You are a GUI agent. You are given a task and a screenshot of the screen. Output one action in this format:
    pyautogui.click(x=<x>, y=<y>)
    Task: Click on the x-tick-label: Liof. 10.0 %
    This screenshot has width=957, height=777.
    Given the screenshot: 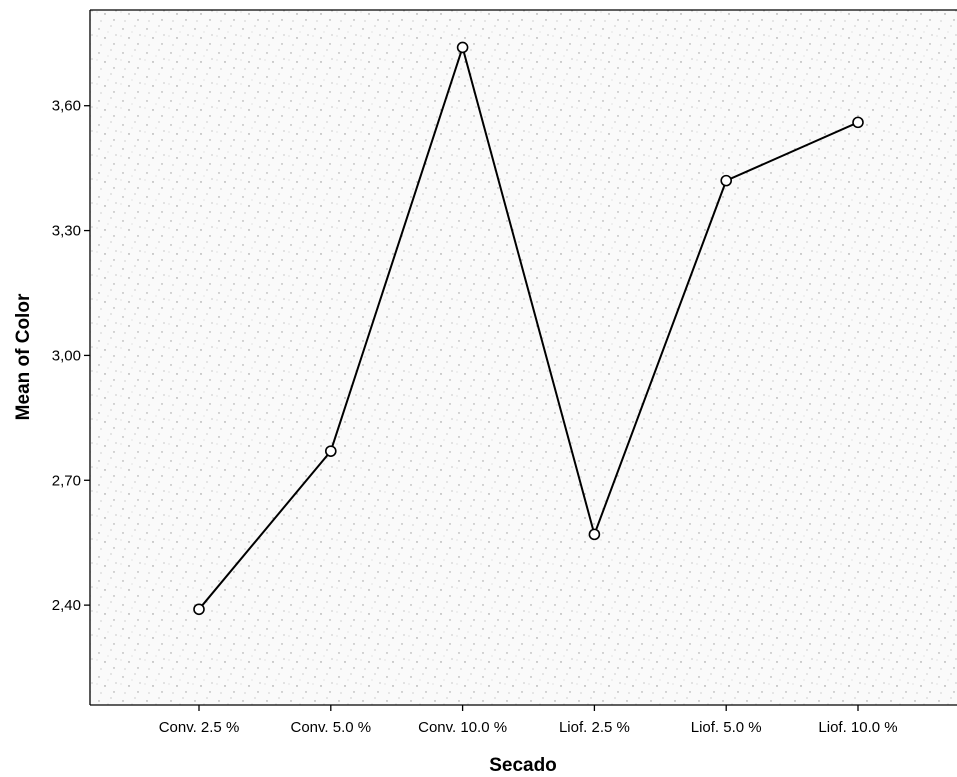 What is the action you would take?
    pyautogui.click(x=857, y=727)
    